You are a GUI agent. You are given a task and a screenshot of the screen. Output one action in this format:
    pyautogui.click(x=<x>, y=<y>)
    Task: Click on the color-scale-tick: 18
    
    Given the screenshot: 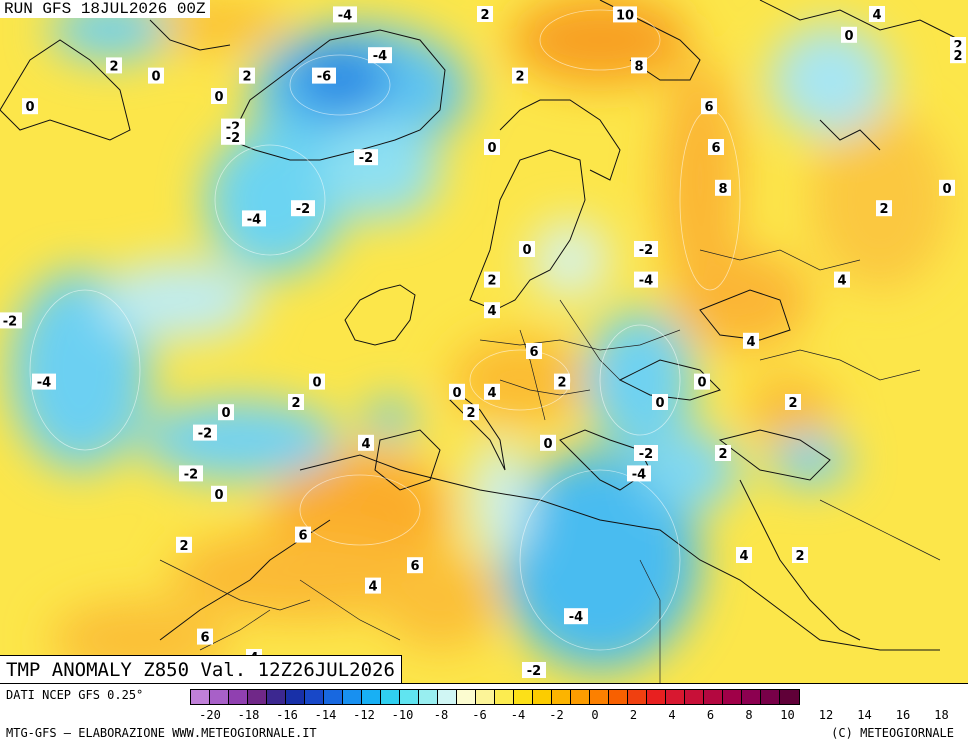 What is the action you would take?
    pyautogui.click(x=941, y=715)
    